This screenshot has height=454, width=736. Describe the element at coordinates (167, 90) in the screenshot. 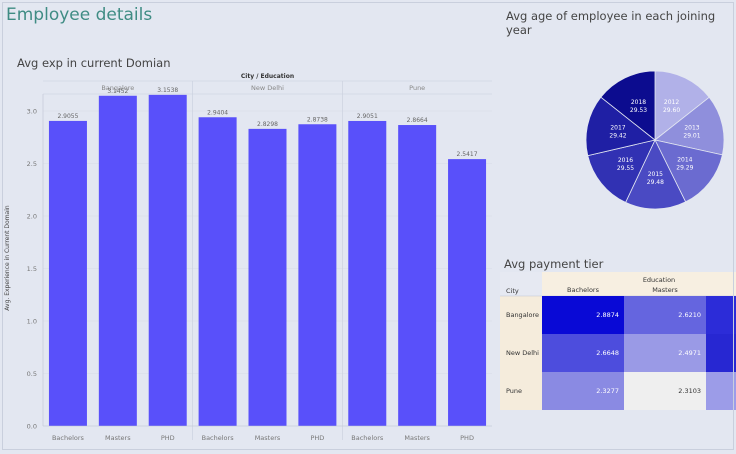

I see `bar-value-label: 3.1538` at that location.